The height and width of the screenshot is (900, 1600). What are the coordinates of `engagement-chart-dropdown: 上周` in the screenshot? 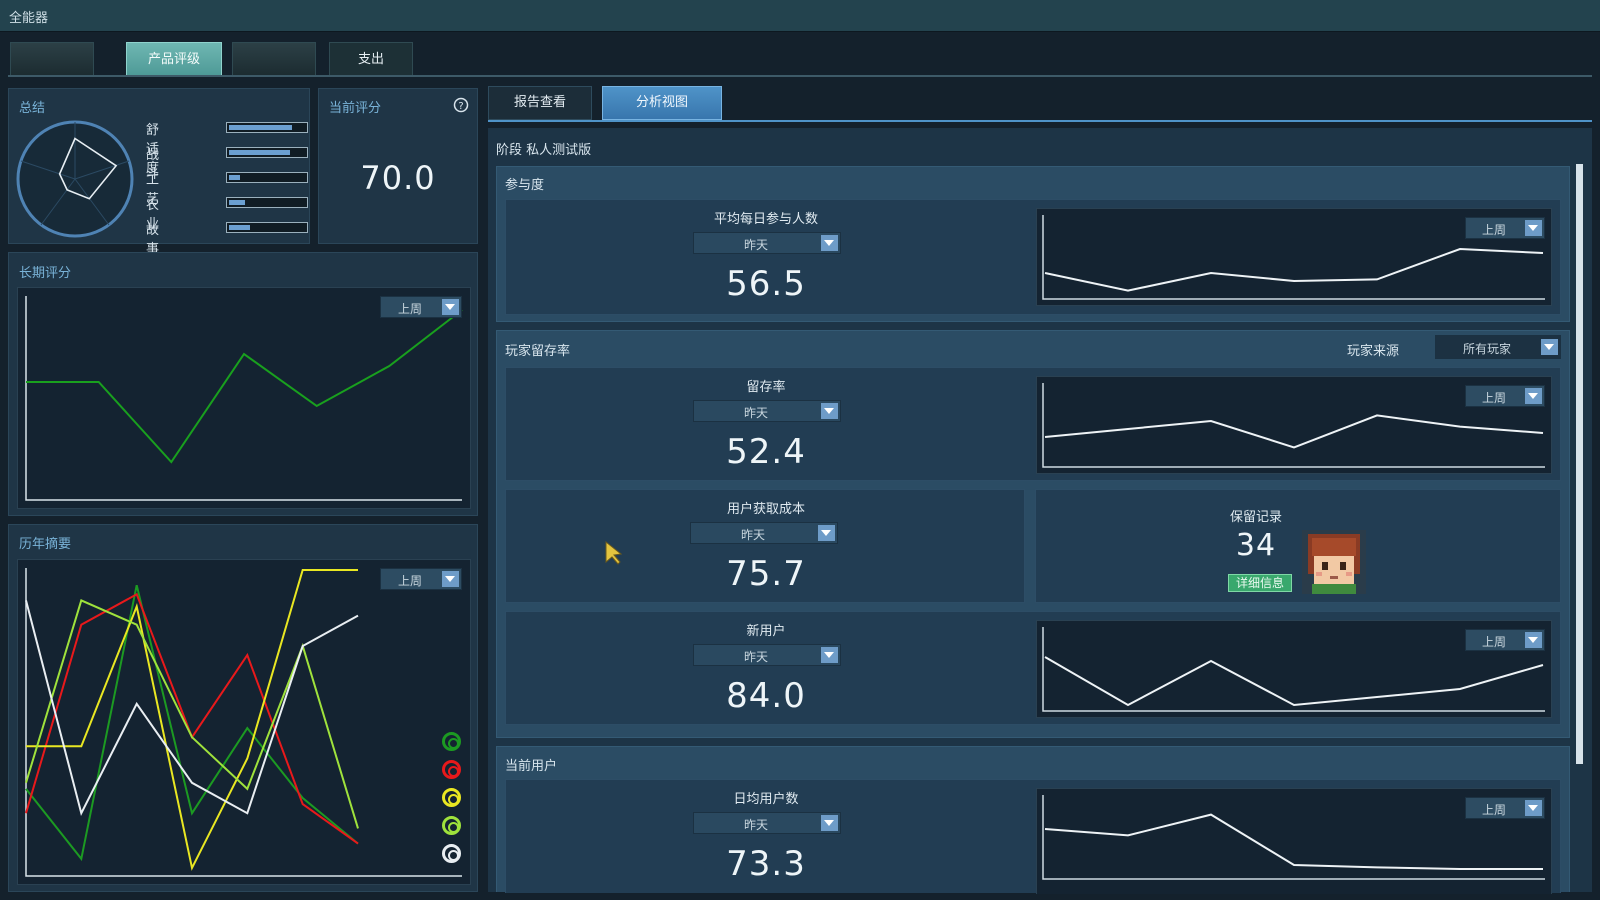 It's located at (1505, 228).